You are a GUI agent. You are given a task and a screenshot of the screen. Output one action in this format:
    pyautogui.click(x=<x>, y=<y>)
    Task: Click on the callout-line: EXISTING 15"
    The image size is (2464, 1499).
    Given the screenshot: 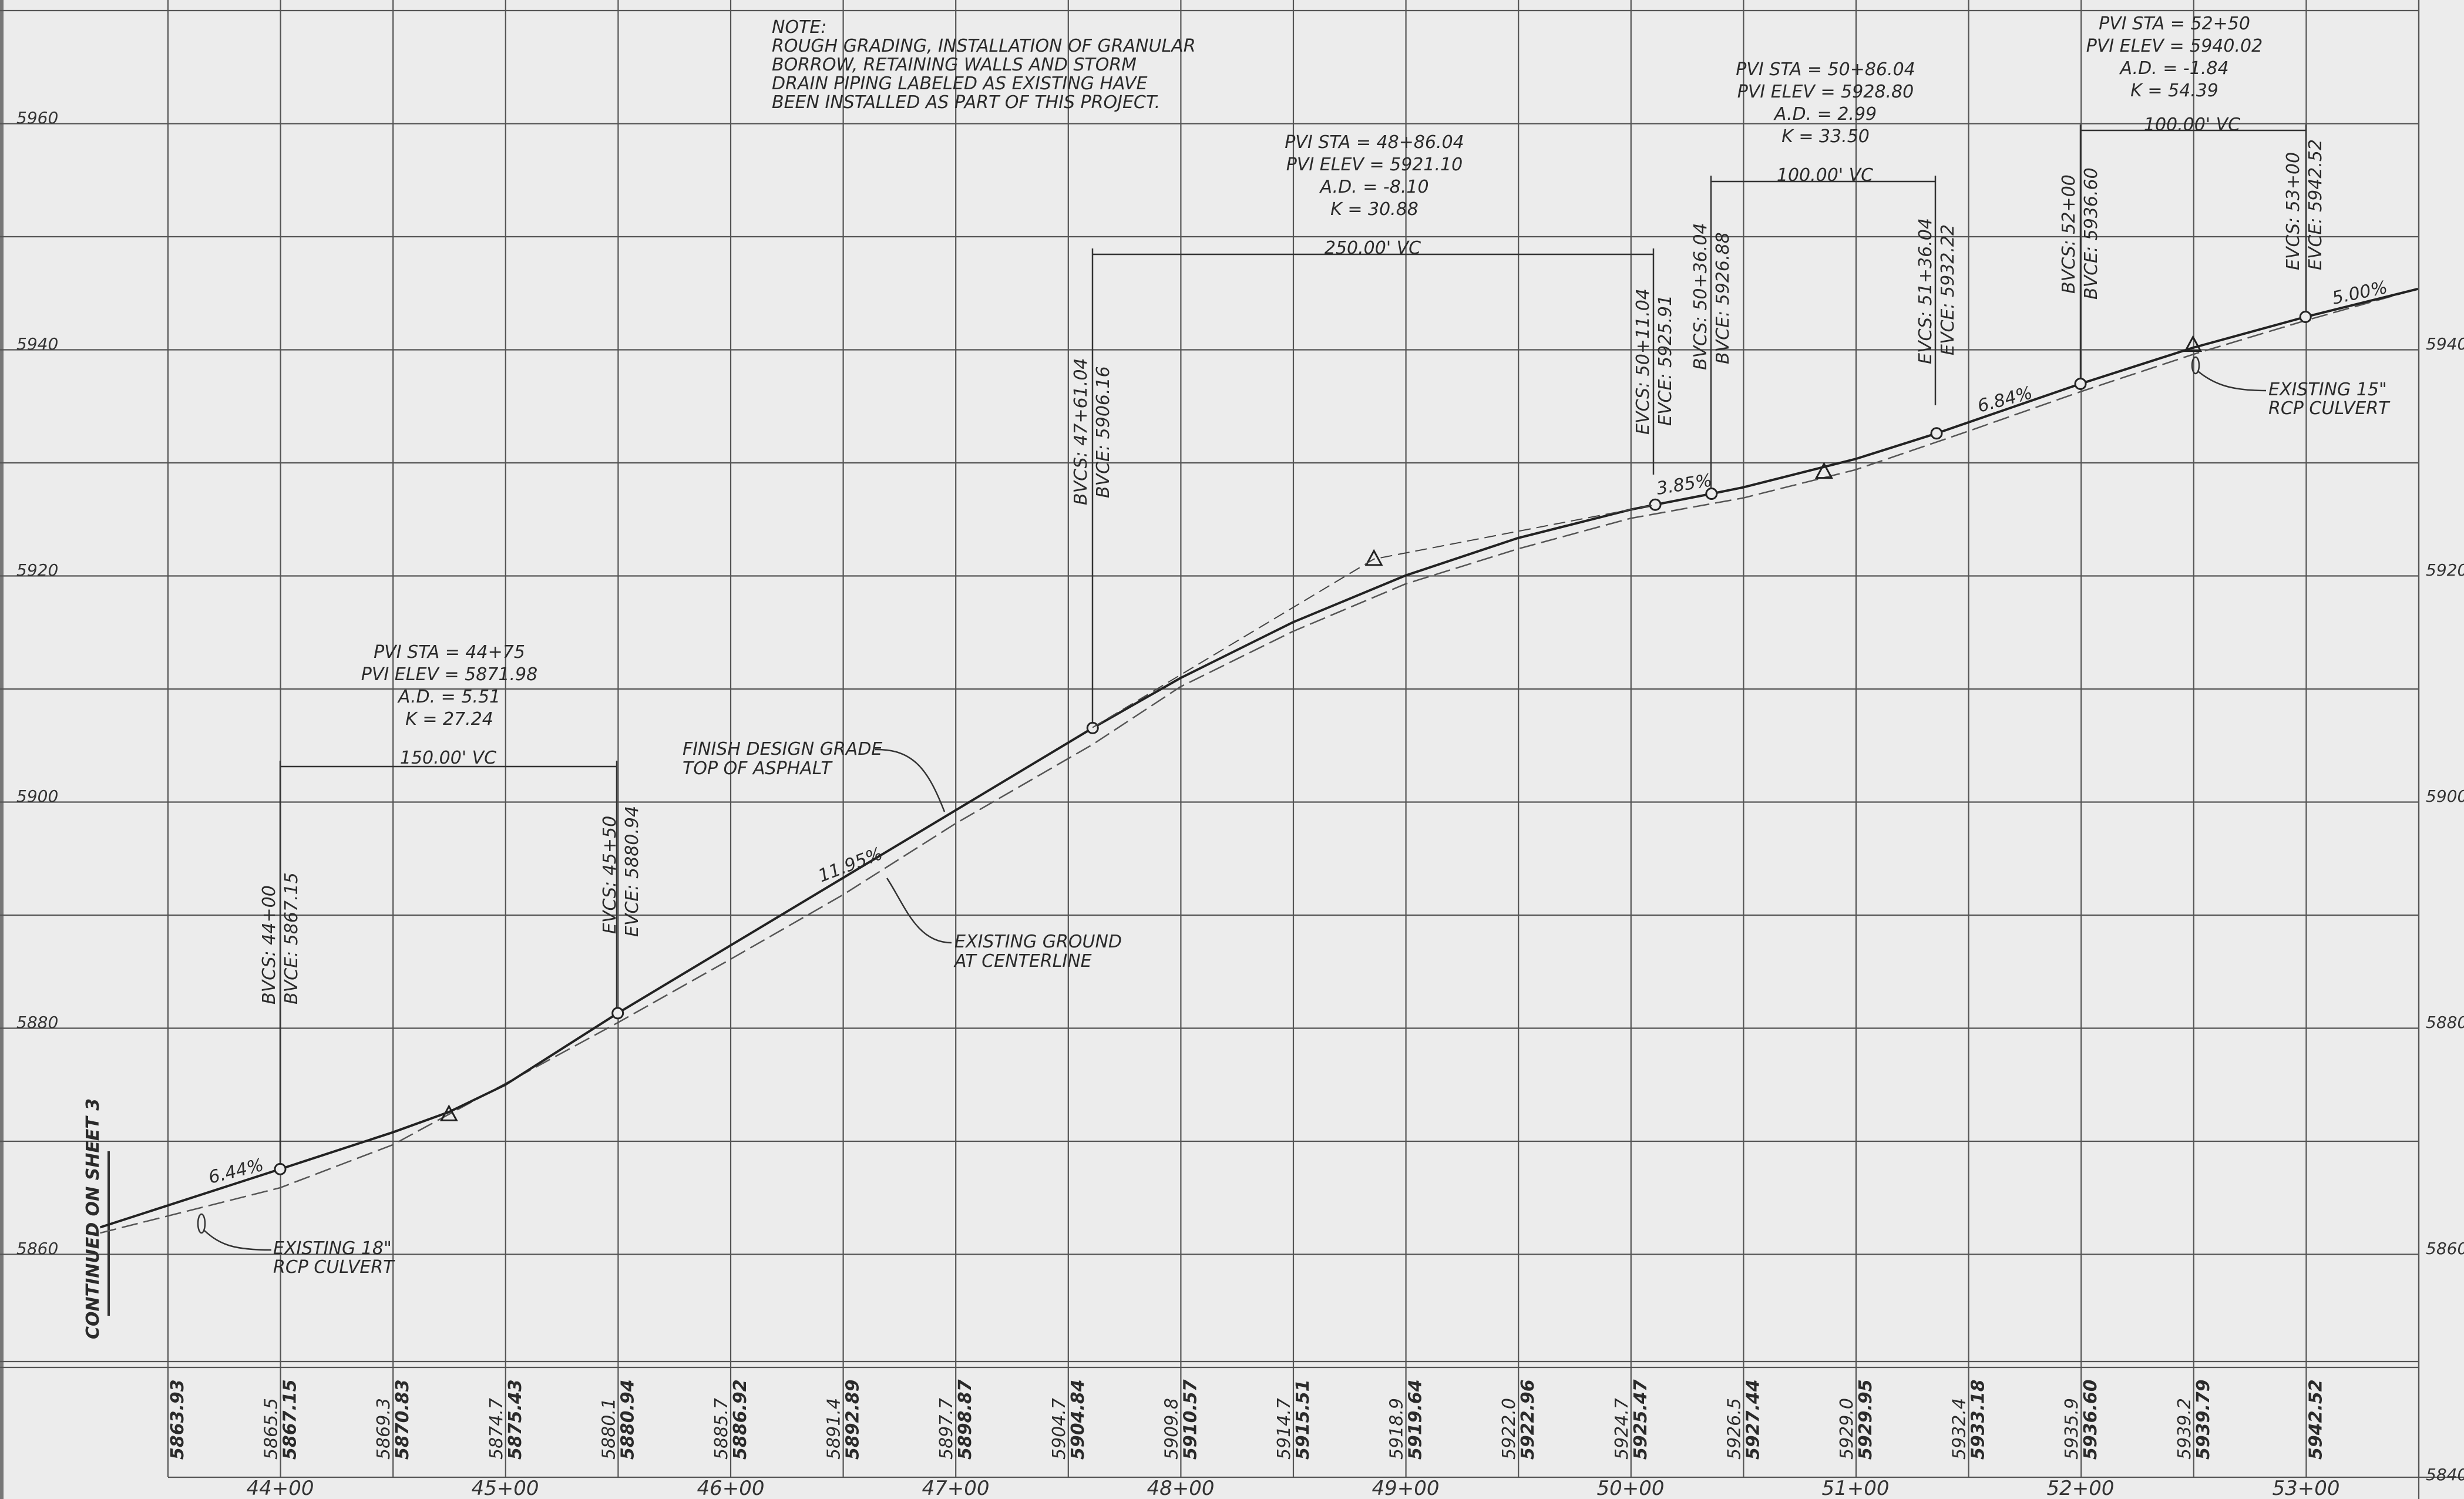 What is the action you would take?
    pyautogui.click(x=2327, y=390)
    